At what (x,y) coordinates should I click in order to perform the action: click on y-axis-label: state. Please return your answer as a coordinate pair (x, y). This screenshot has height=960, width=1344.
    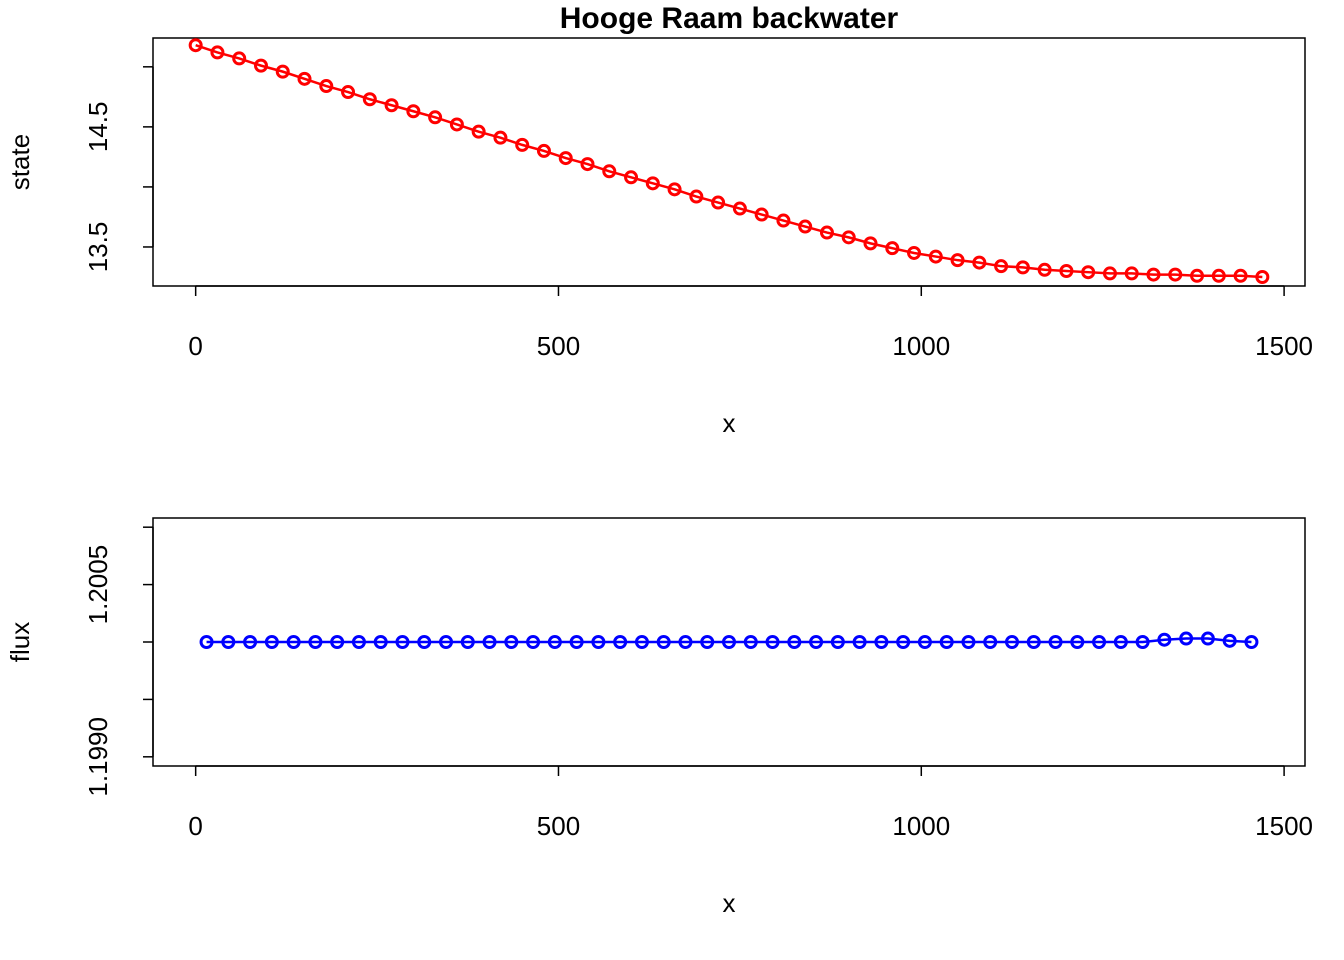
    Looking at the image, I should click on (20, 162).